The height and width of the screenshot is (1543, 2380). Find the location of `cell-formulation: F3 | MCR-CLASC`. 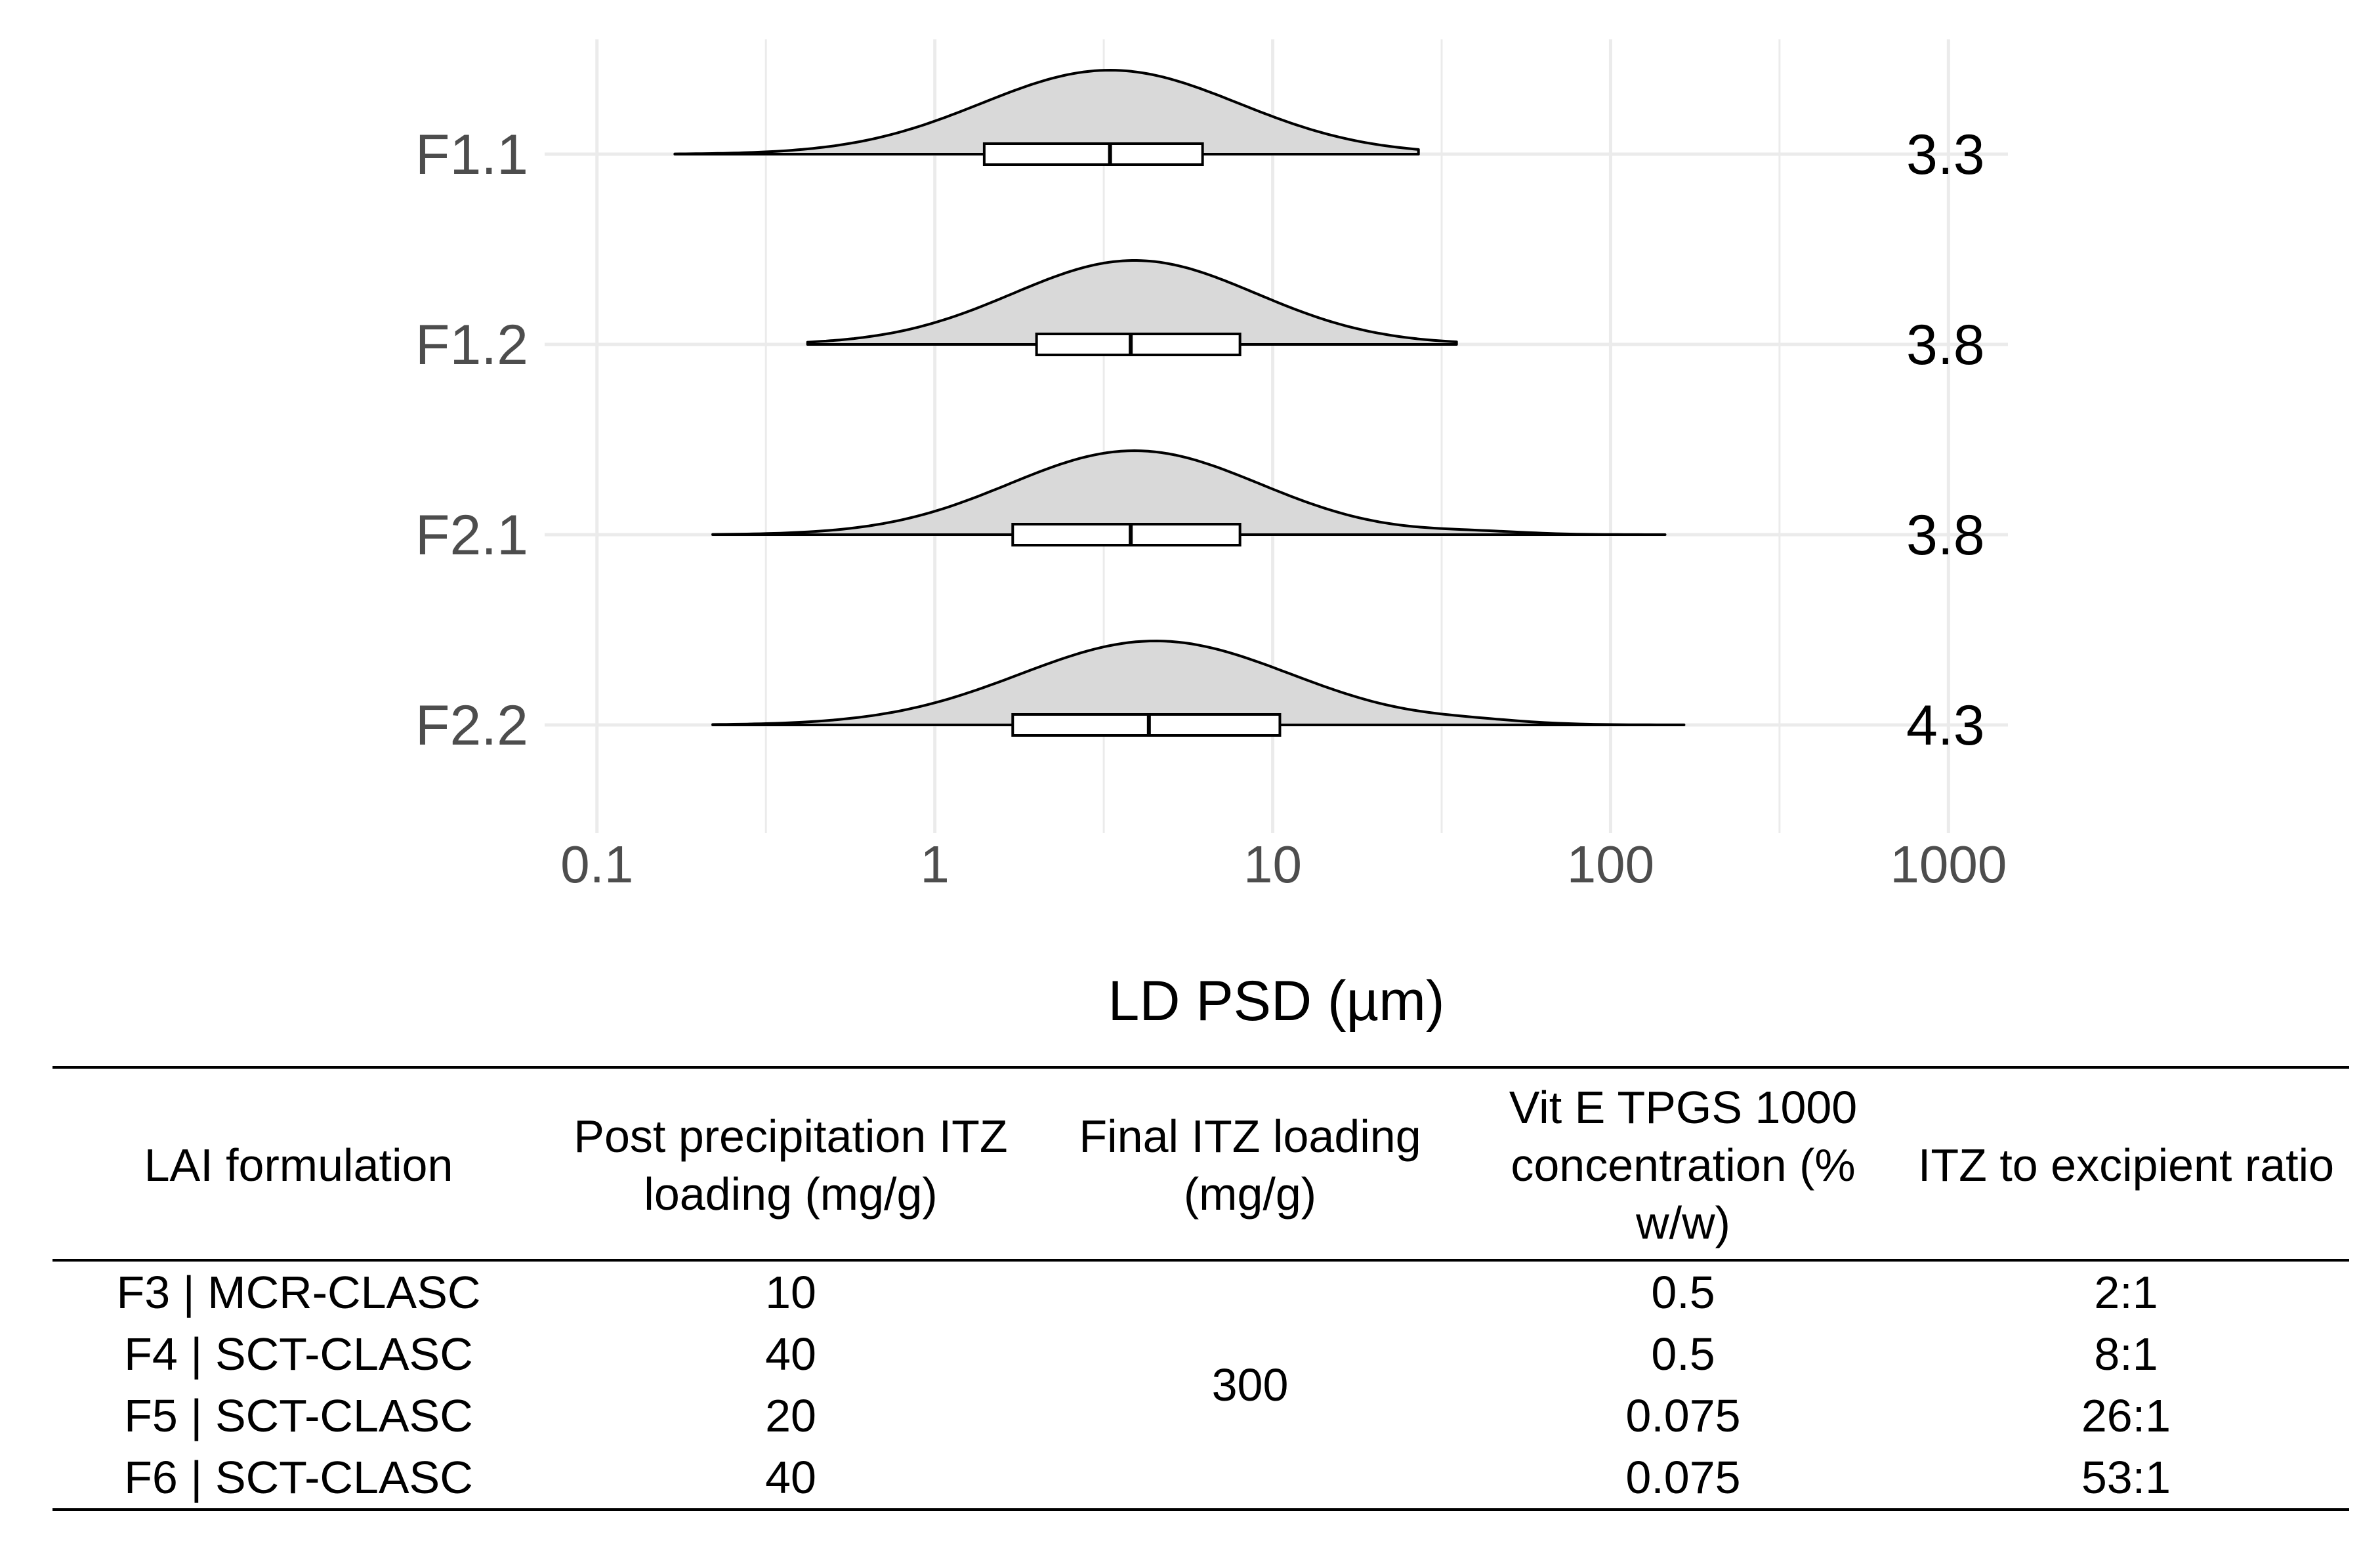

cell-formulation: F3 | MCR-CLASC is located at coordinates (298, 1292).